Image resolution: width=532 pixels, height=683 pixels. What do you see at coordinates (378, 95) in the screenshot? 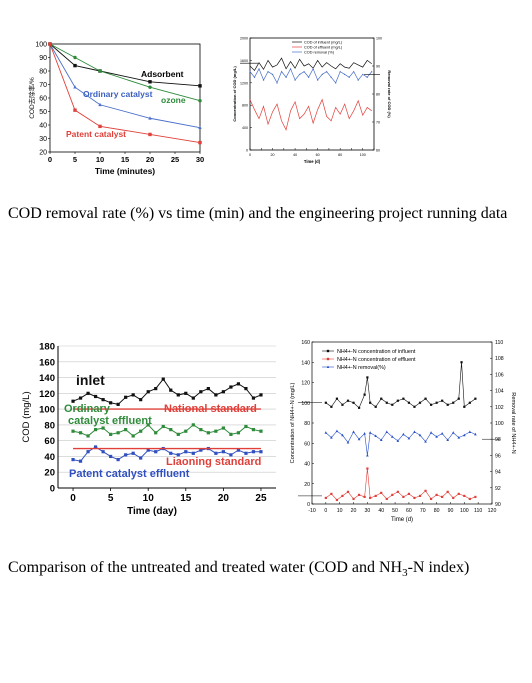
I see `y-right-tick-label: 80` at bounding box center [378, 95].